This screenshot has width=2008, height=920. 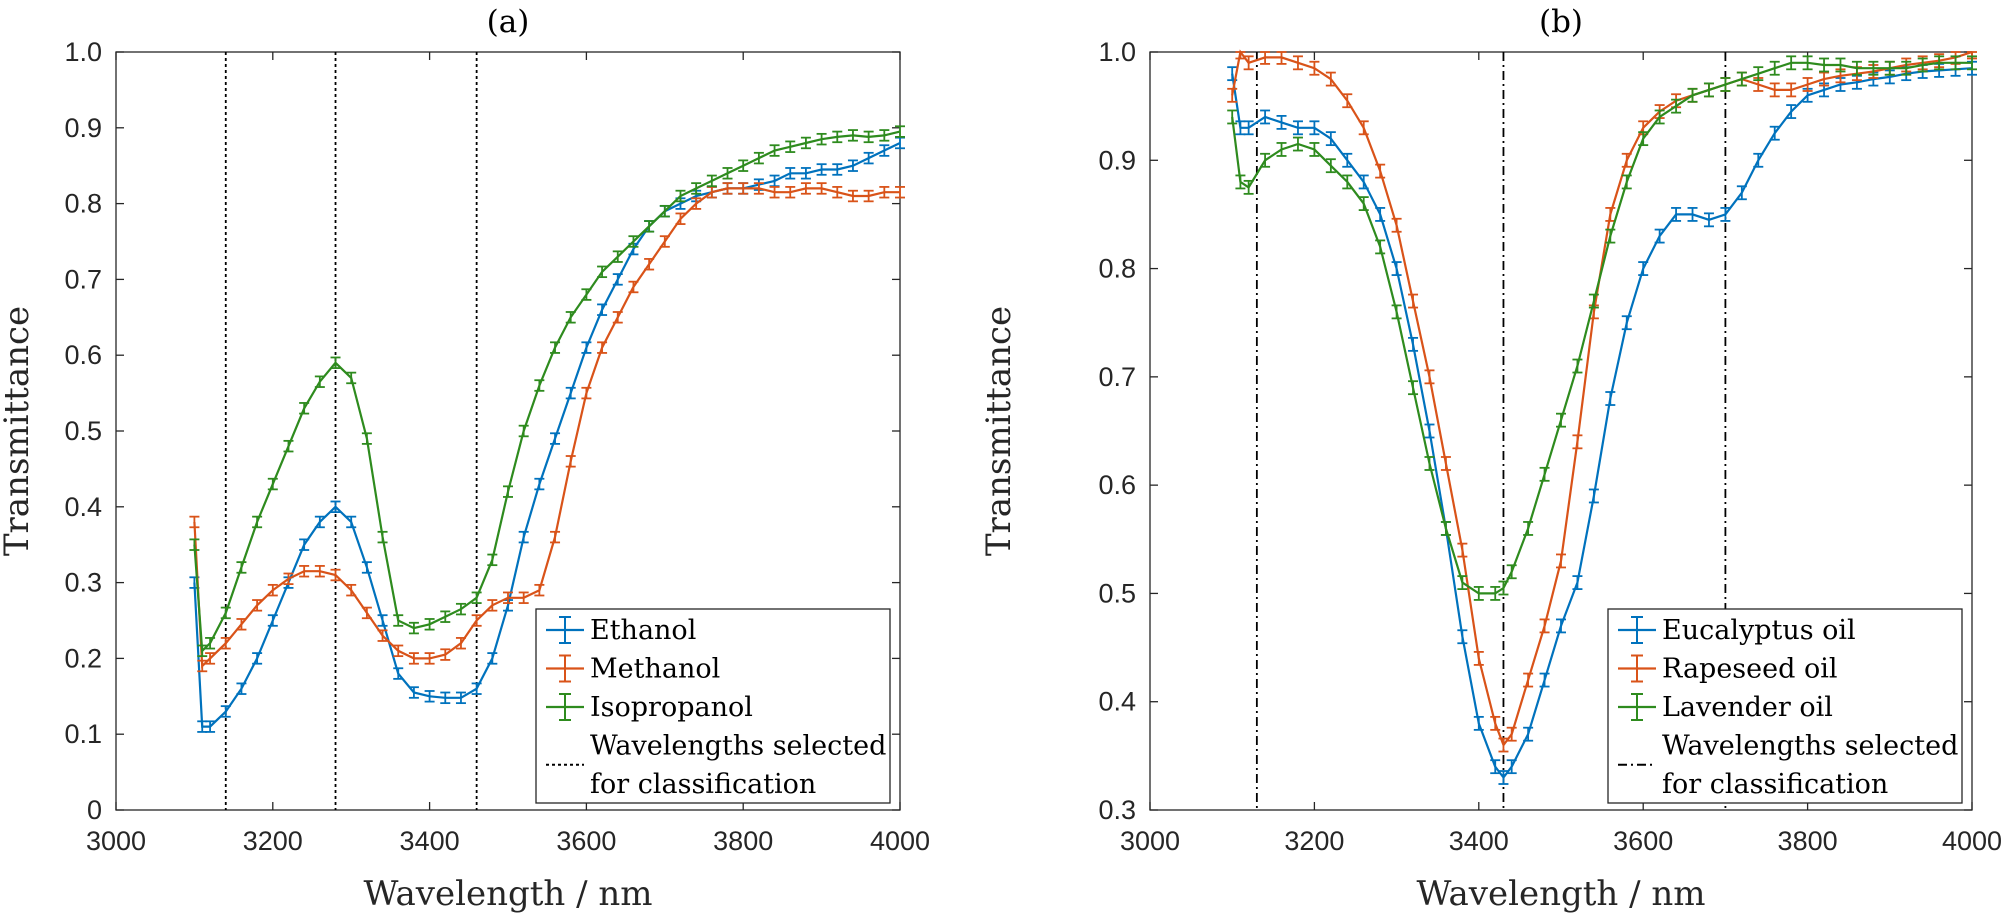 I want to click on y-tick-label: 0, so click(x=94, y=810).